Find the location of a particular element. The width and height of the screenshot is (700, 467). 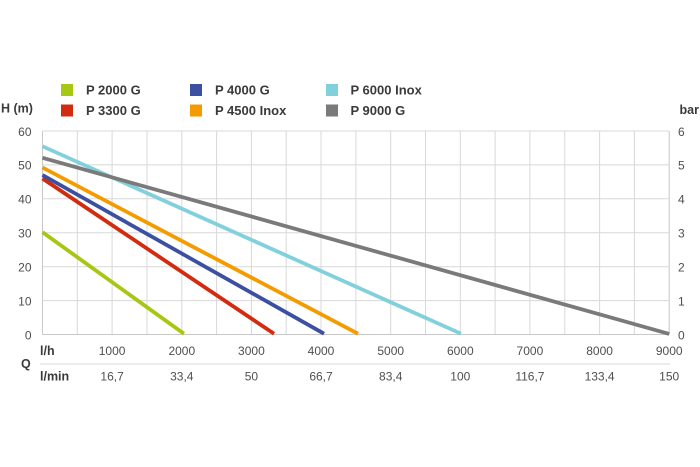

svg-text: l/min is located at coordinates (54, 377).